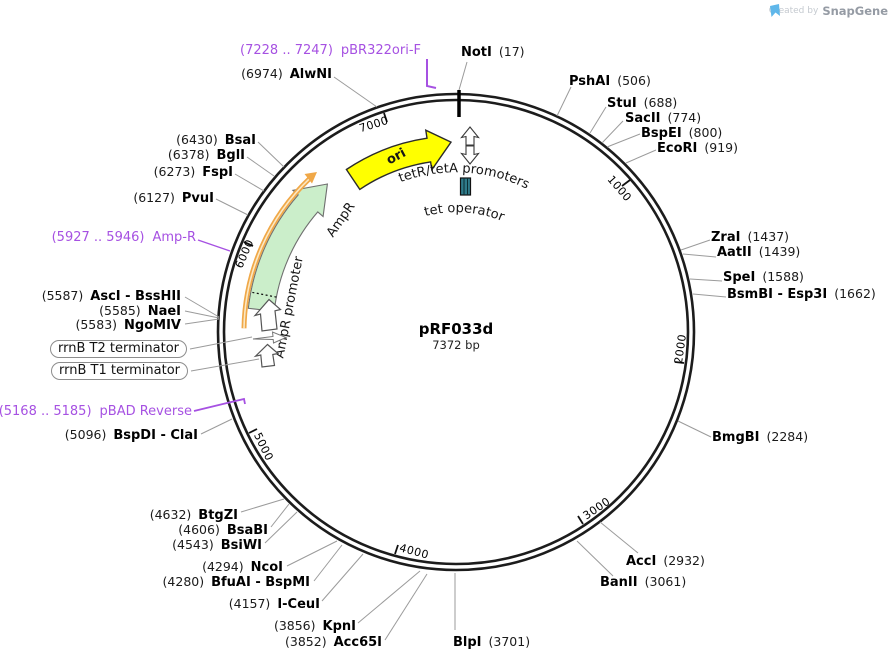 Image resolution: width=896 pixels, height=660 pixels. Describe the element at coordinates (801, 294) in the screenshot. I see `enzyme-label-bsmbi-esp3i: BsmBI - Esp3I (1662)` at that location.